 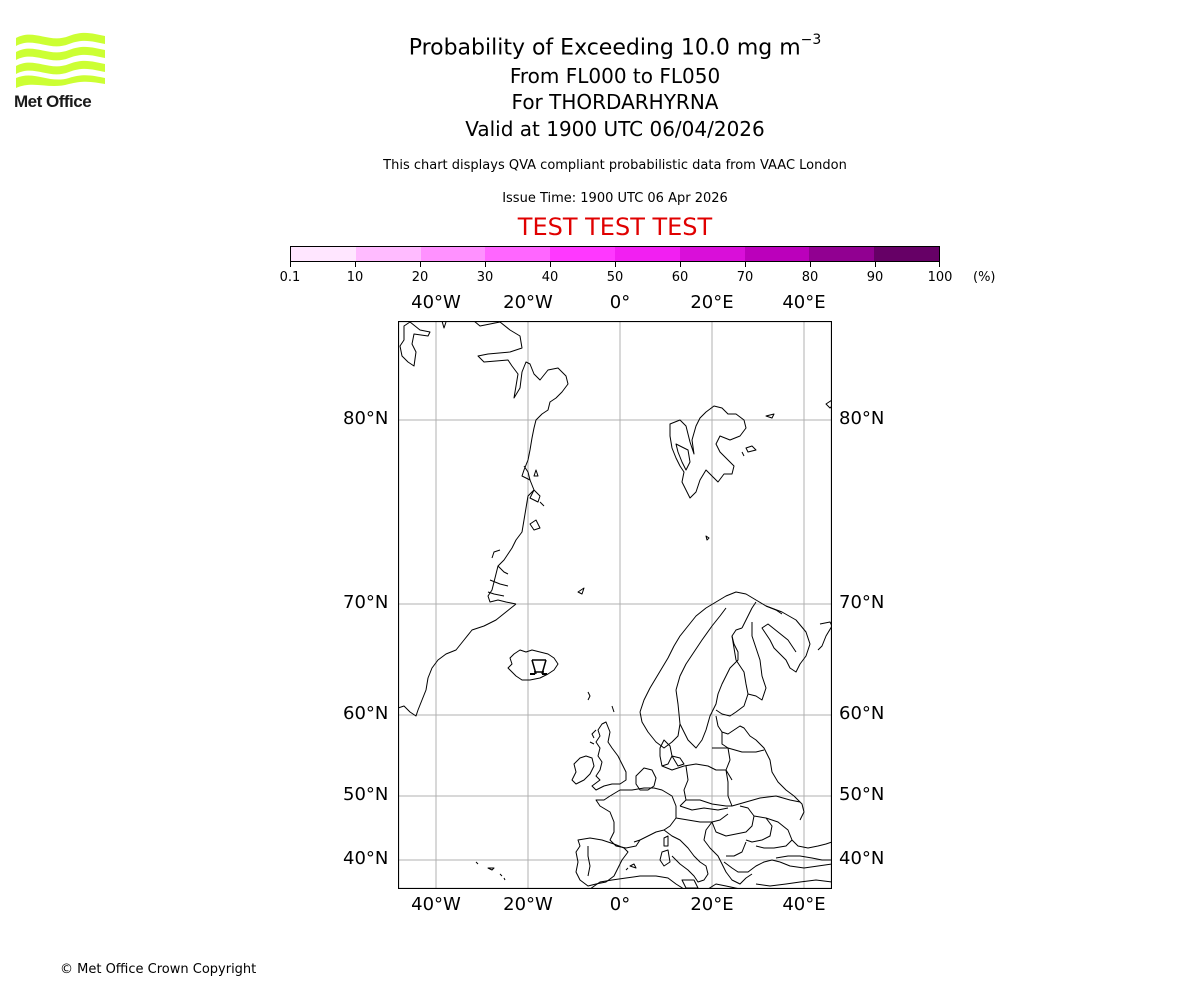 I want to click on colorbar-tick-label: 90, so click(x=875, y=277).